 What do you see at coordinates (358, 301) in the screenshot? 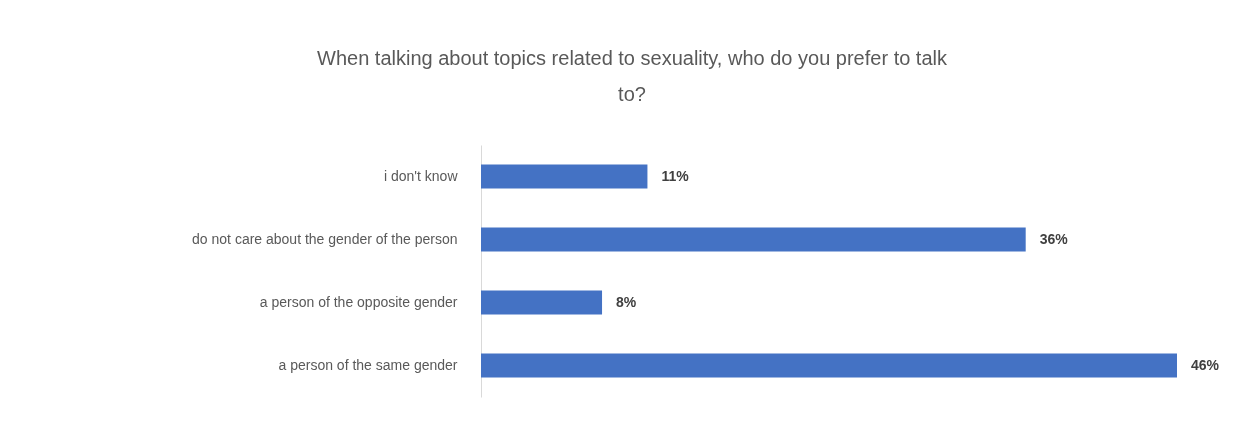
I see `y-tick-label: a person of the opposite gender` at bounding box center [358, 301].